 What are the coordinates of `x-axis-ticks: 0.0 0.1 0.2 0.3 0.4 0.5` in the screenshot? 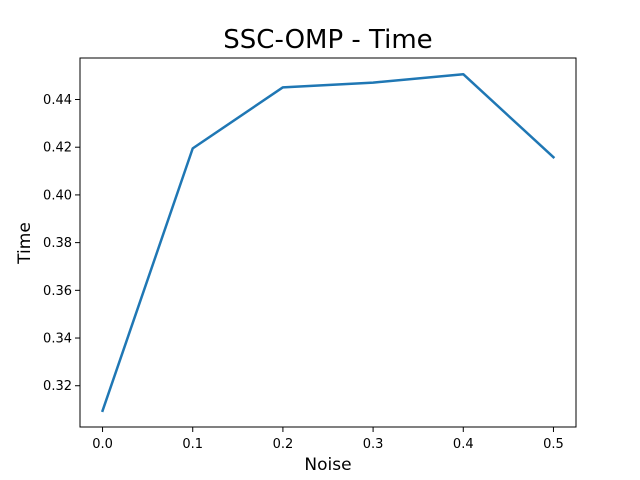 It's located at (328, 439).